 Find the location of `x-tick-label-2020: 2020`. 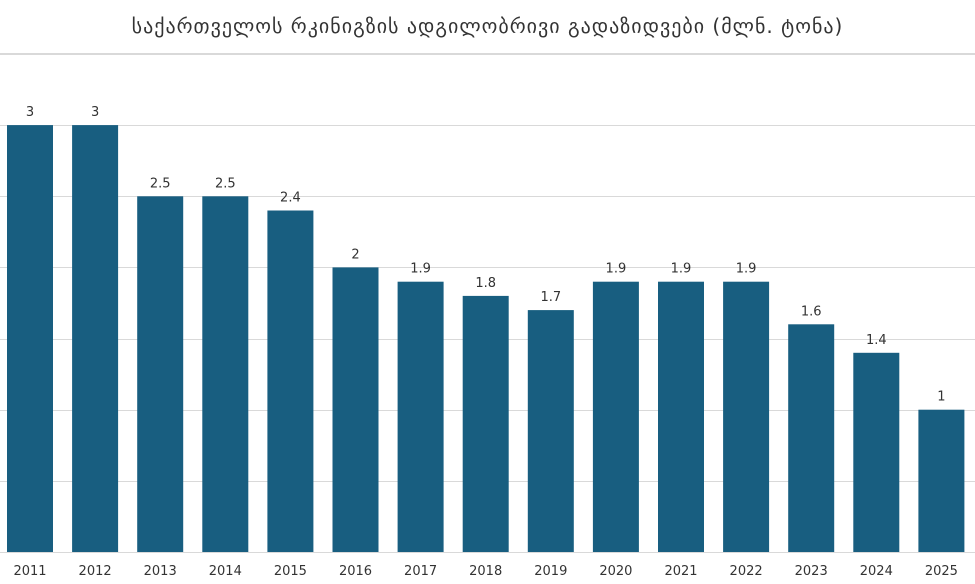

x-tick-label-2020: 2020 is located at coordinates (615, 571).